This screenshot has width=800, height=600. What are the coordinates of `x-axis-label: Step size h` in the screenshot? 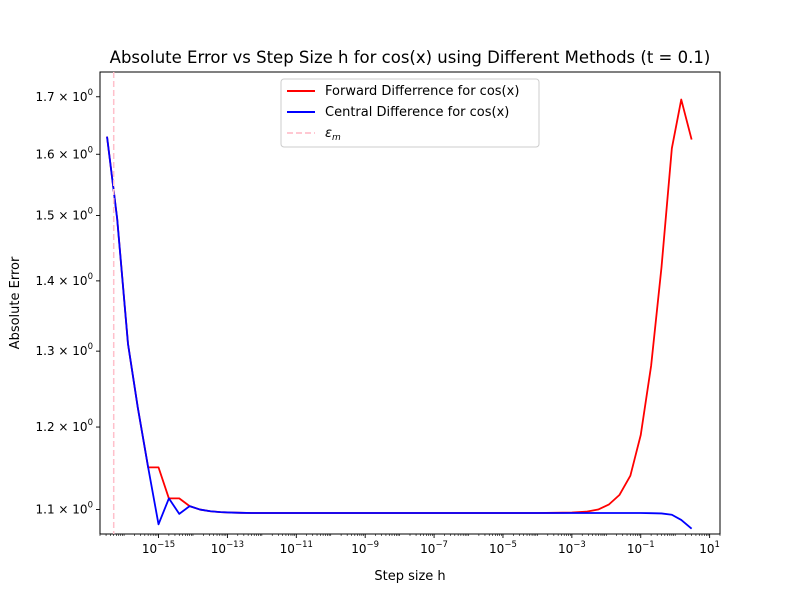 It's located at (409, 576).